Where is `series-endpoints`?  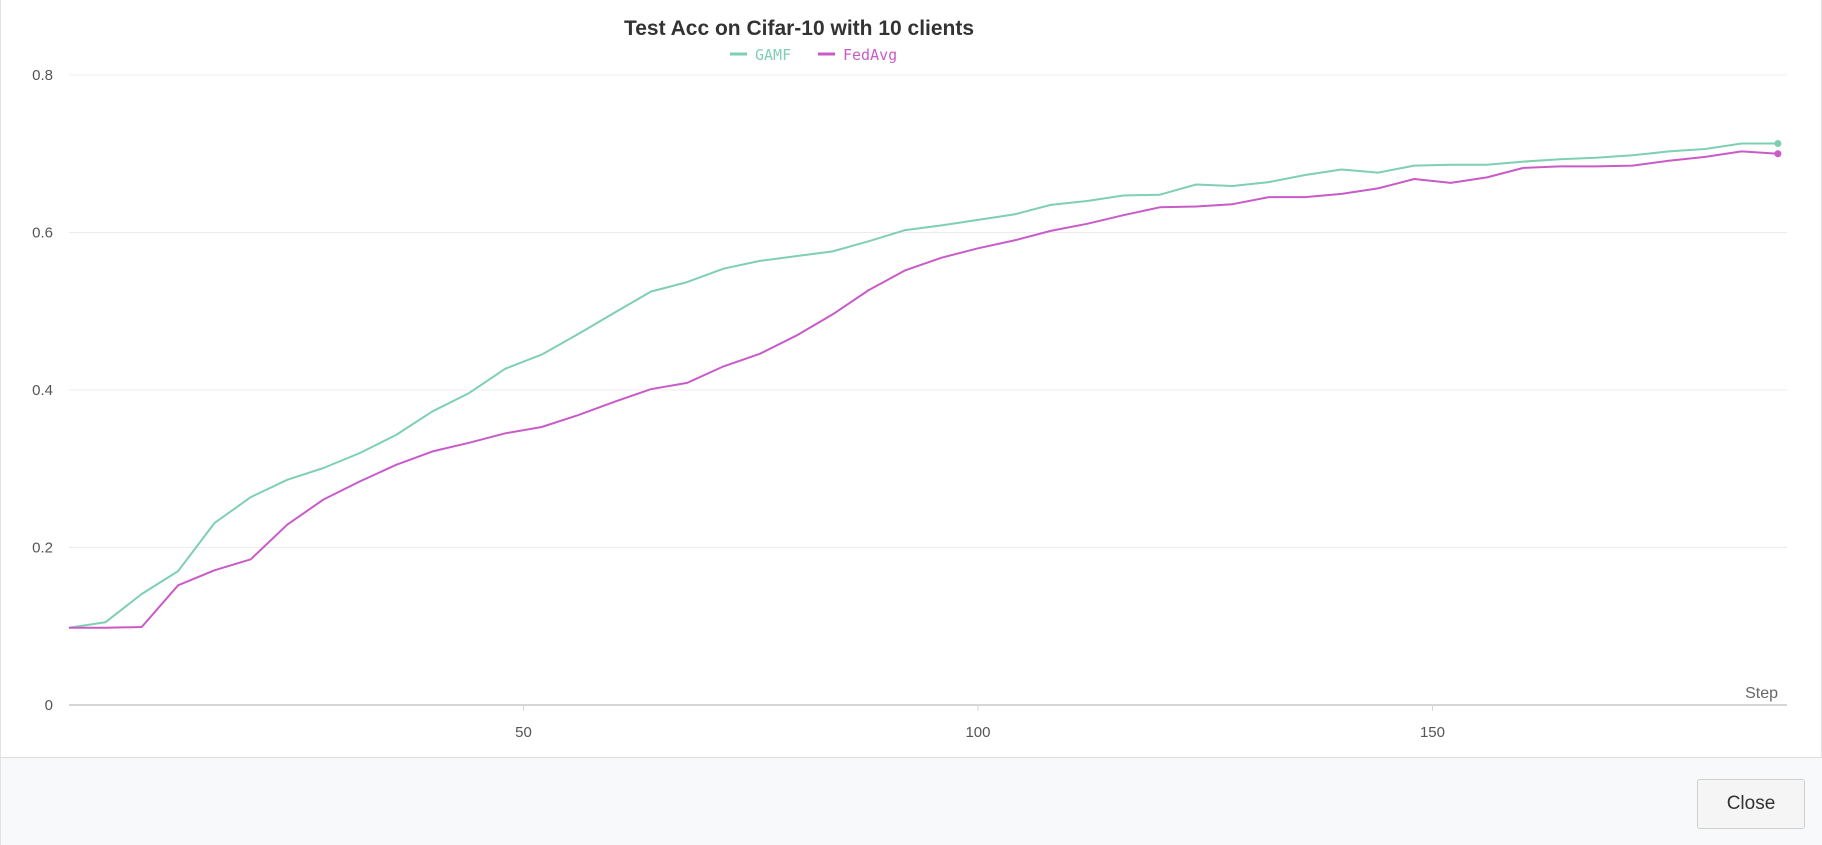 series-endpoints is located at coordinates (1778, 149).